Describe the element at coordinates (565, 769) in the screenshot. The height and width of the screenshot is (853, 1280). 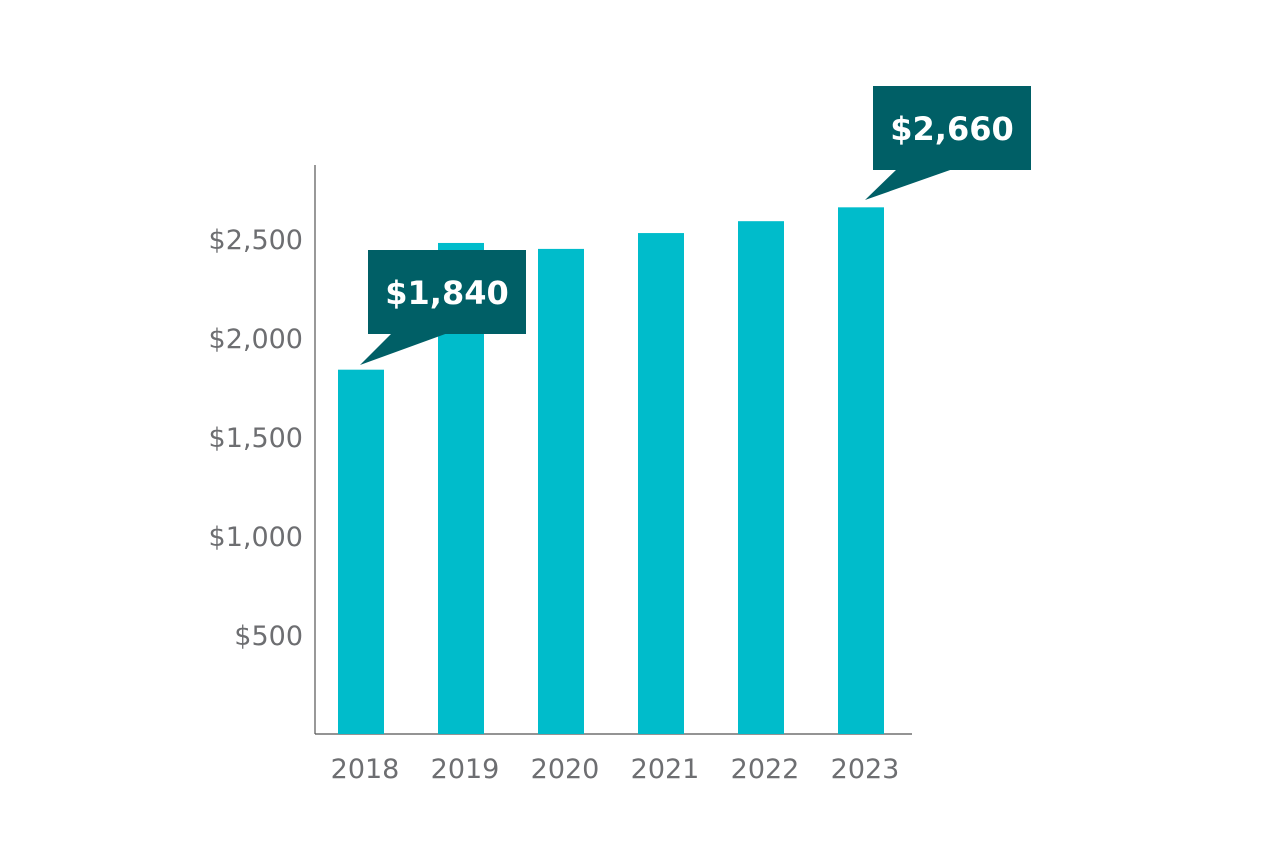
I see `x-tick-label: 2020` at that location.